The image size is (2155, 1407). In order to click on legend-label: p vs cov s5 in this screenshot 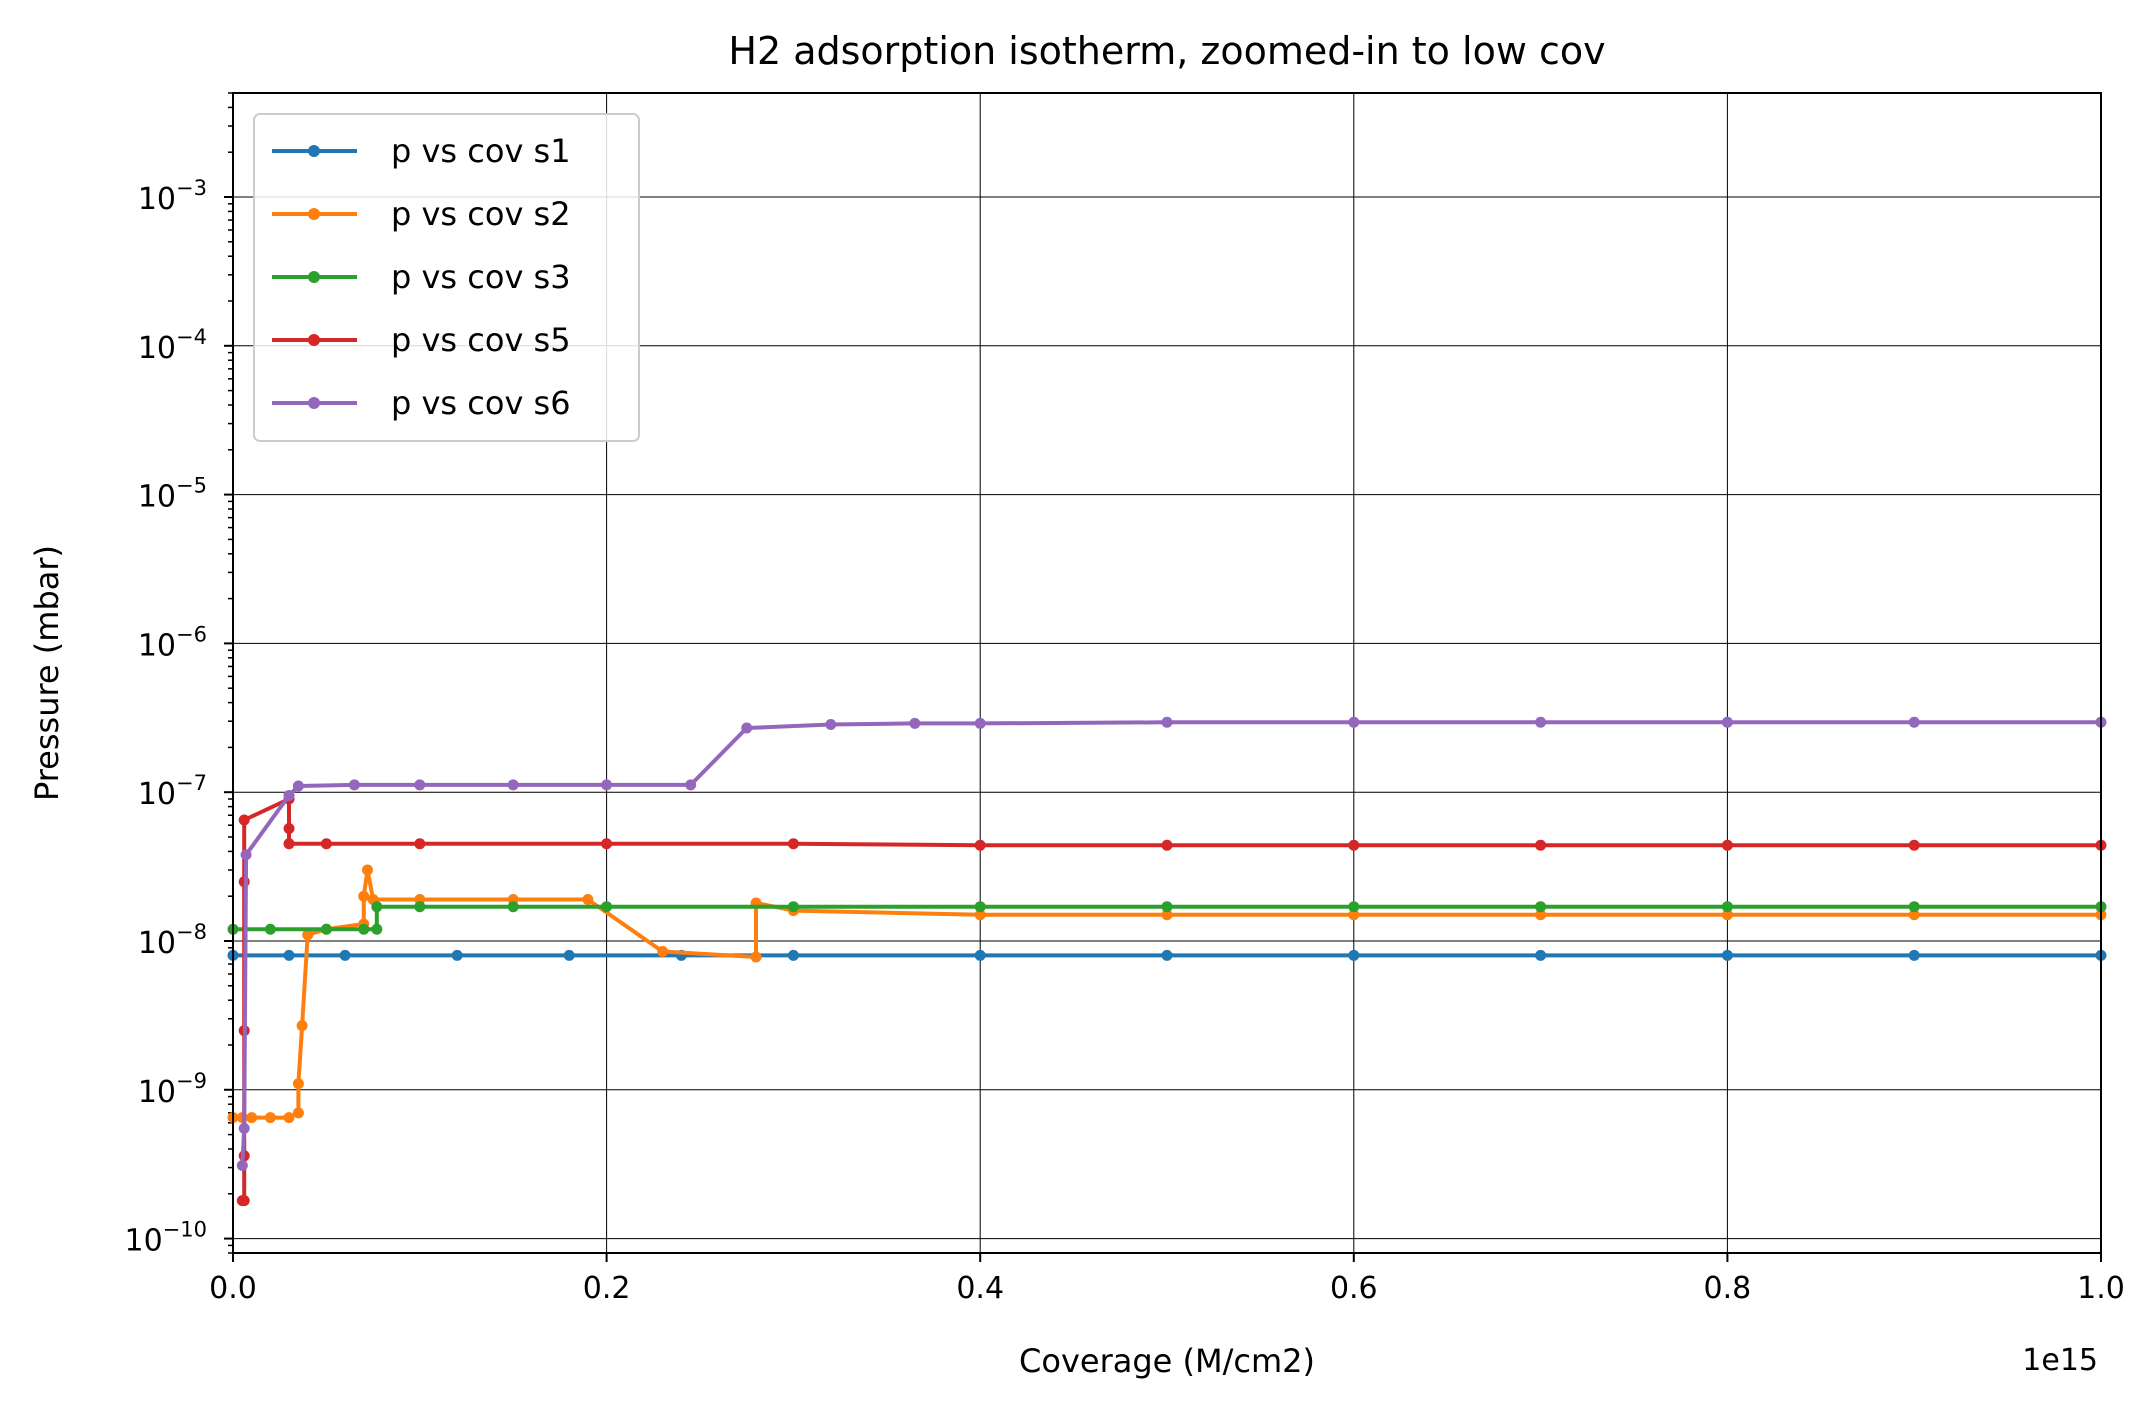, I will do `click(481, 340)`.